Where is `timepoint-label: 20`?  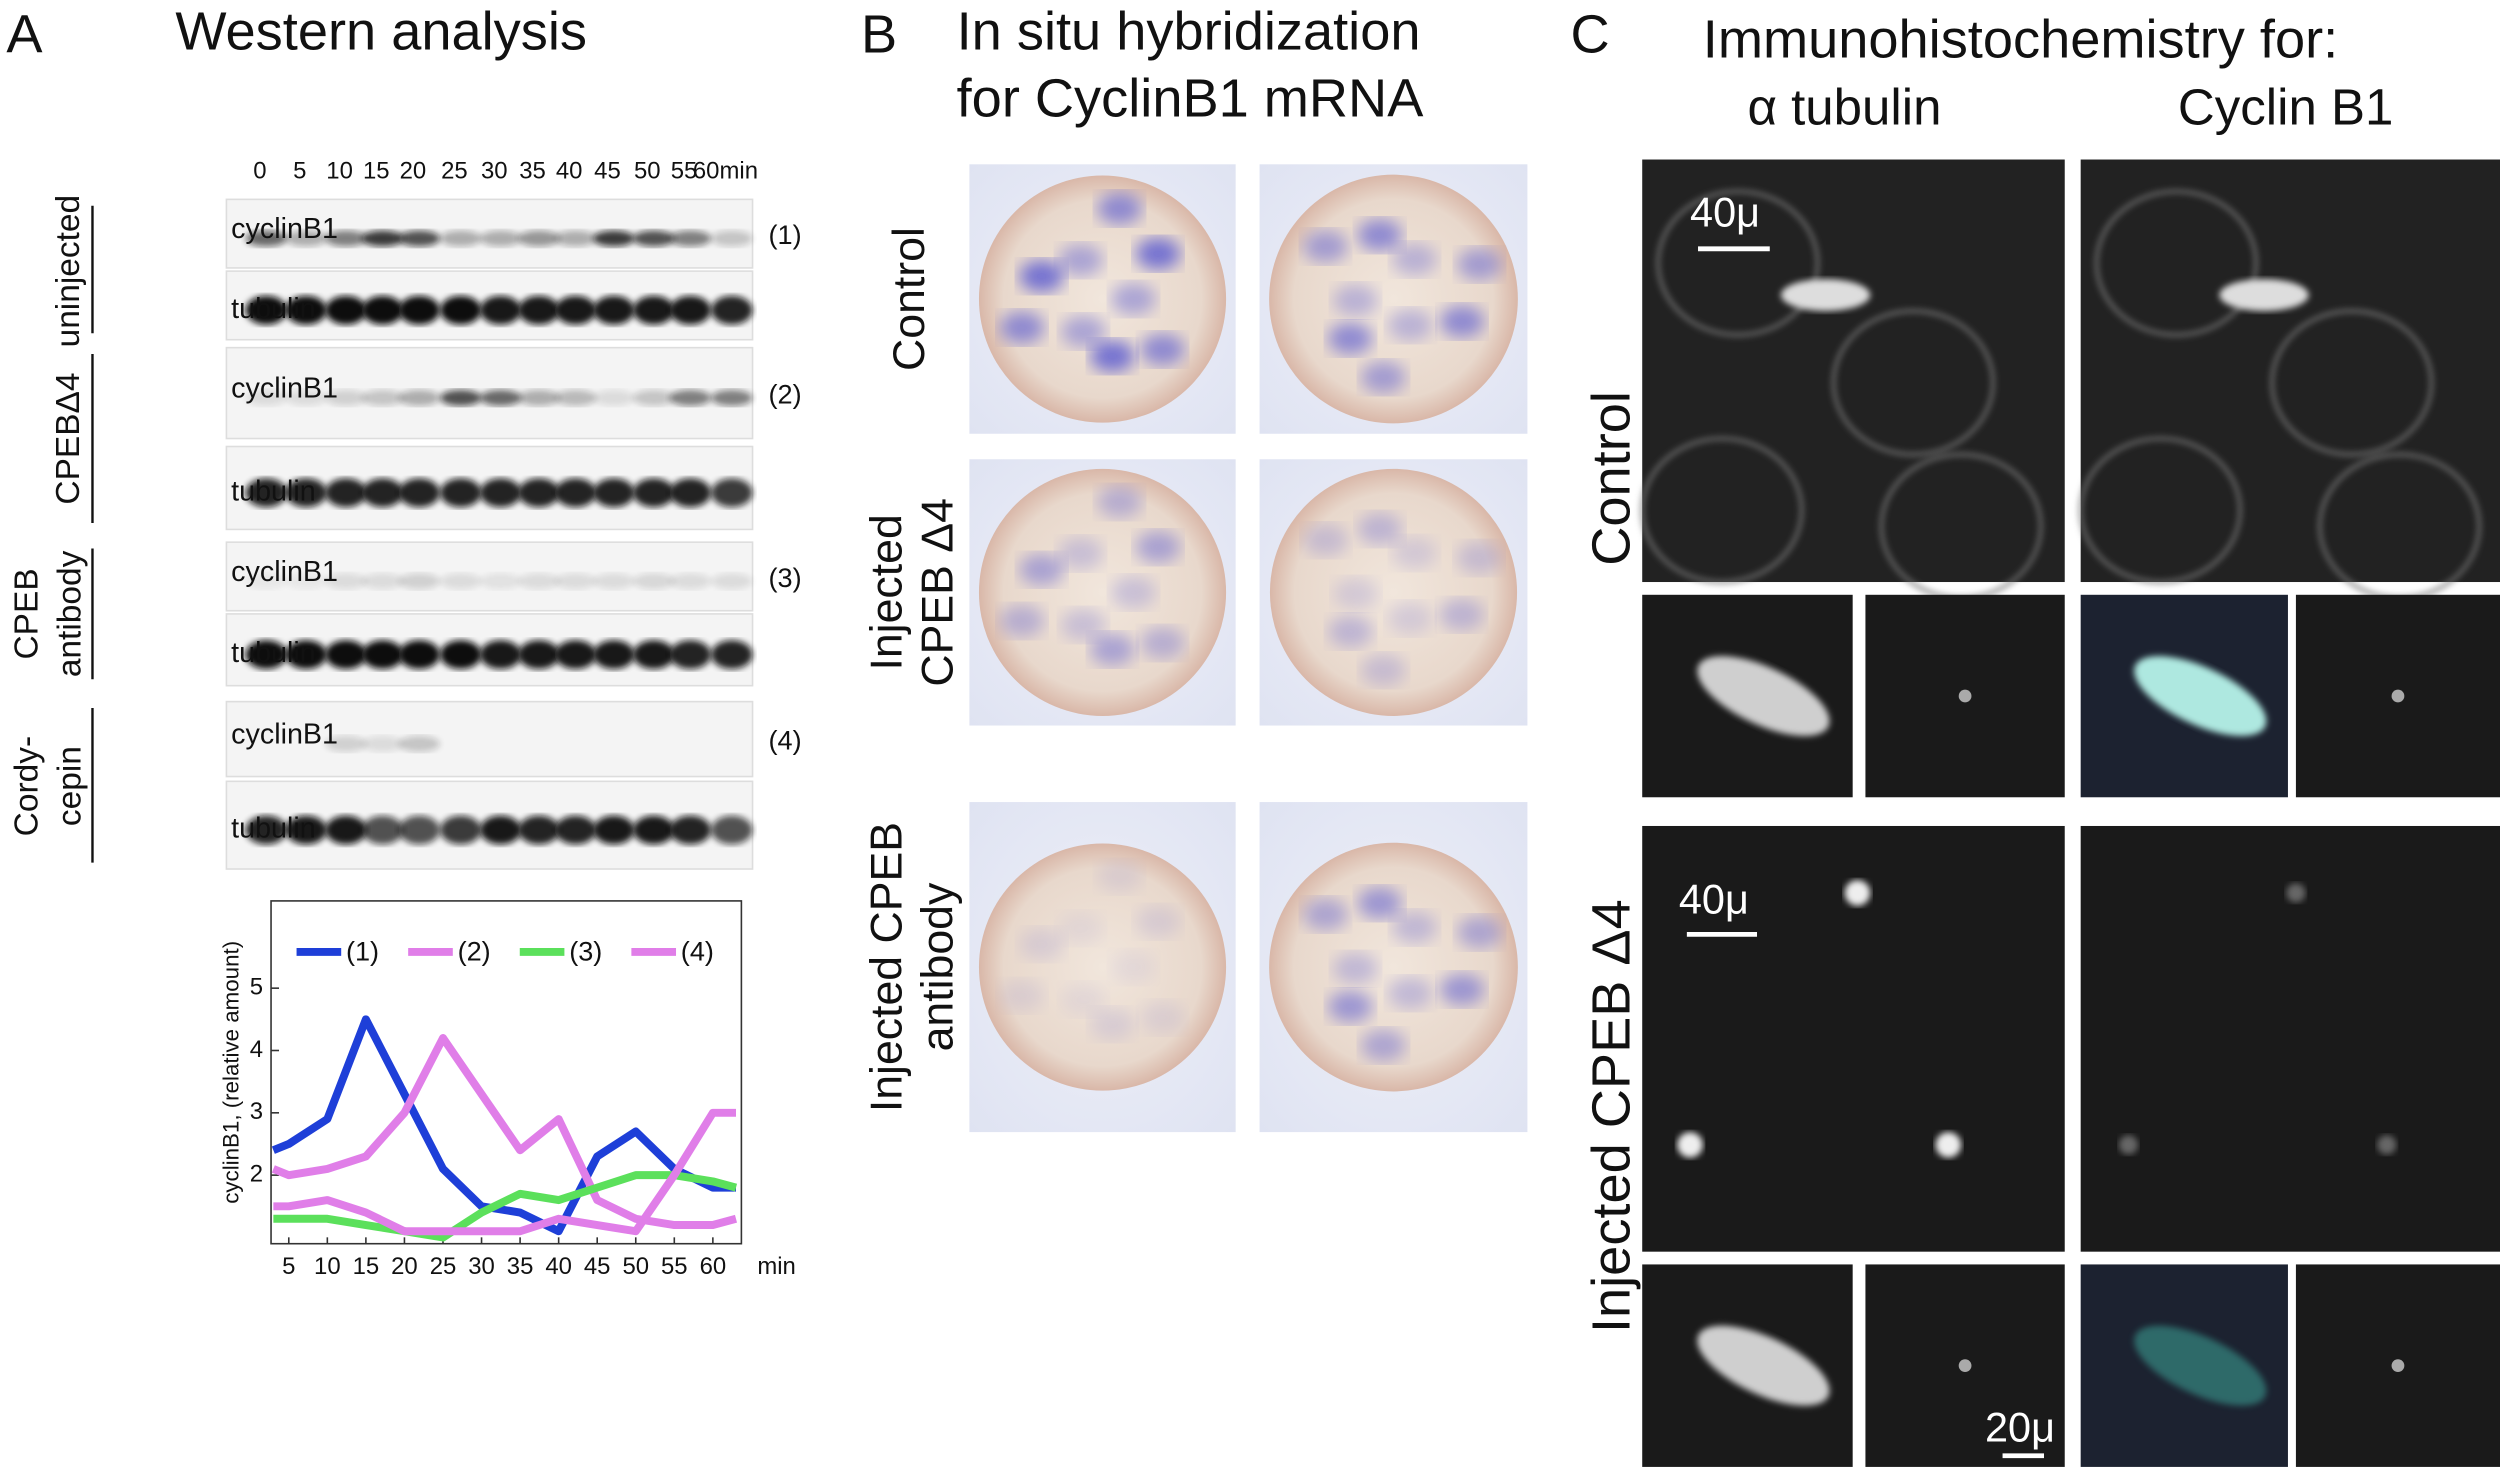
timepoint-label: 20 is located at coordinates (413, 171).